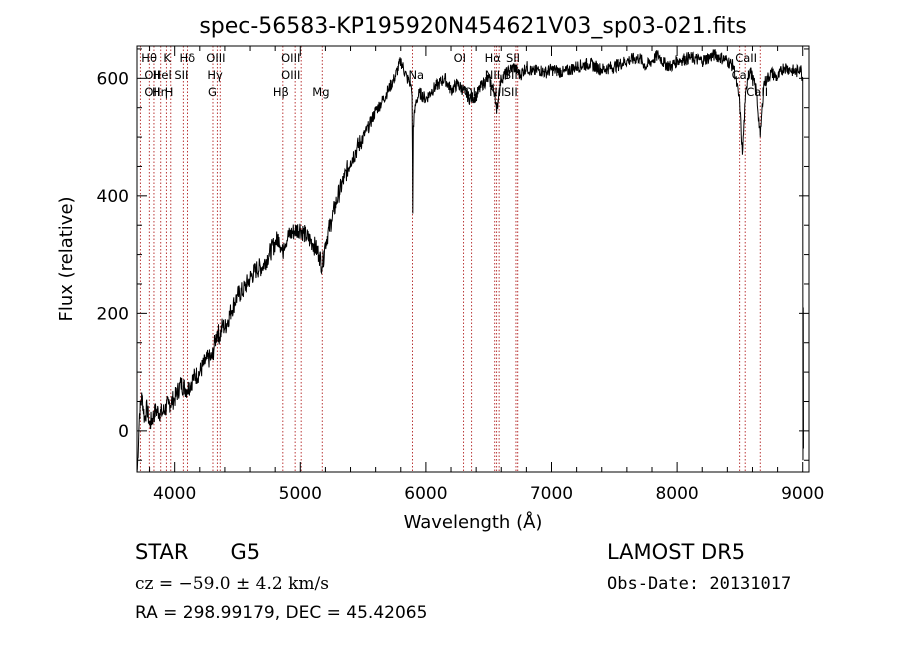 Image resolution: width=900 pixels, height=649 pixels. What do you see at coordinates (290, 75) in the screenshot?
I see `line-label-13: OIII` at bounding box center [290, 75].